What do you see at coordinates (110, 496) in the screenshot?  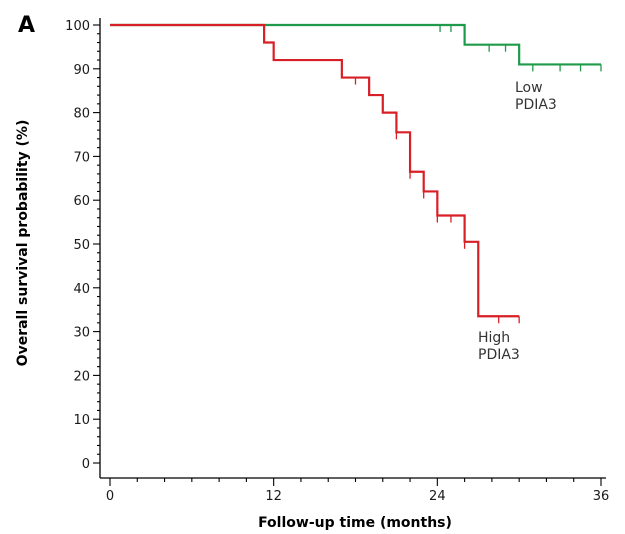 I see `x-tick-label: 0` at bounding box center [110, 496].